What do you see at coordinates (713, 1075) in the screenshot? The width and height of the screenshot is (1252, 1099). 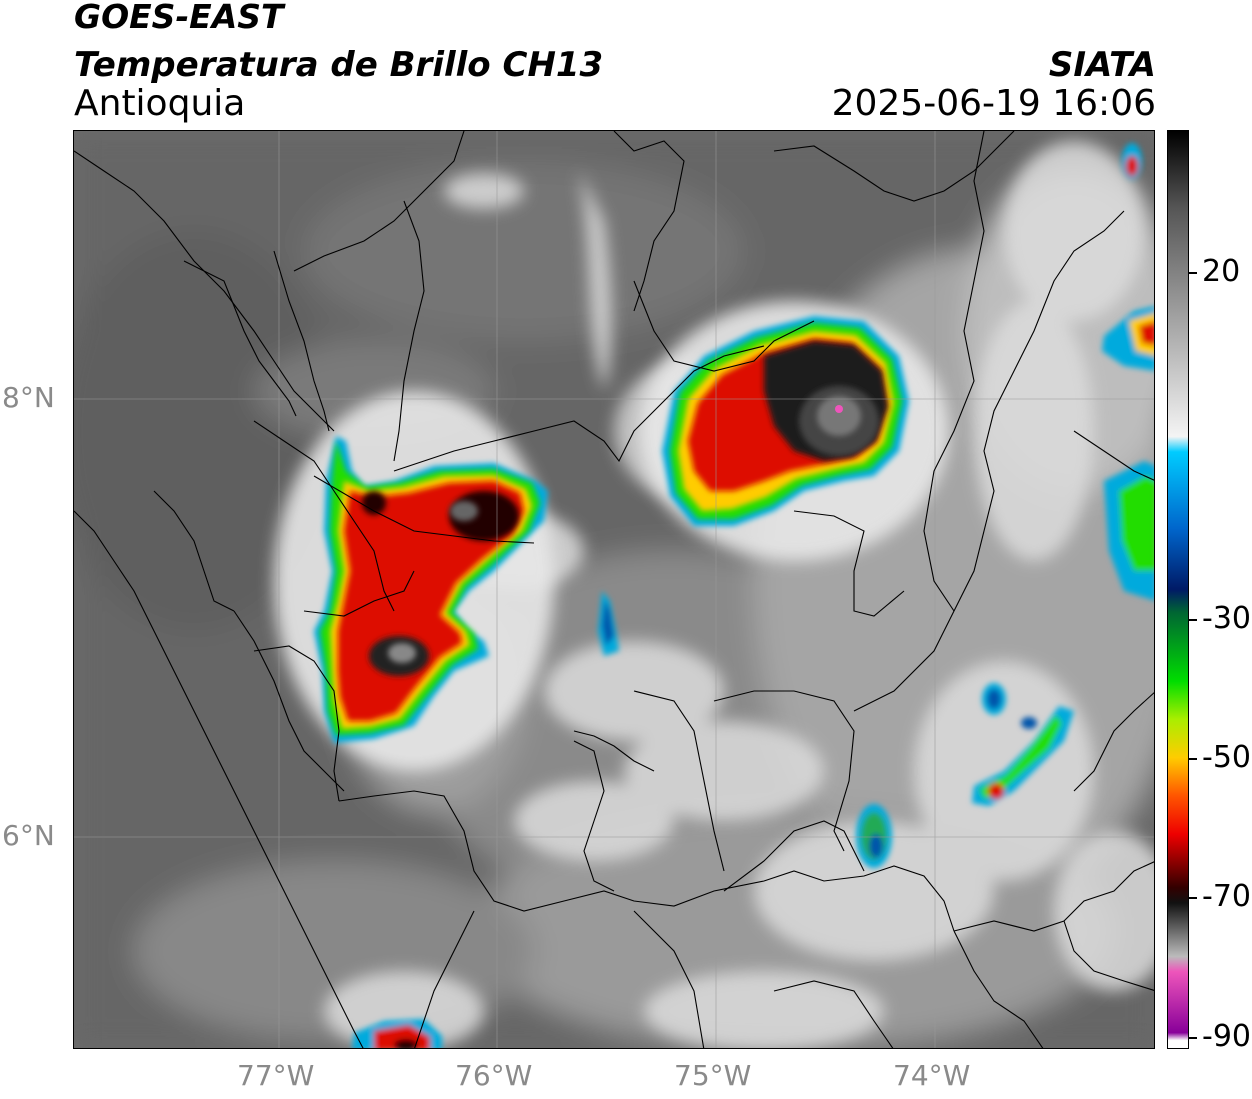 I see `lon-tick-75w: 75°W` at bounding box center [713, 1075].